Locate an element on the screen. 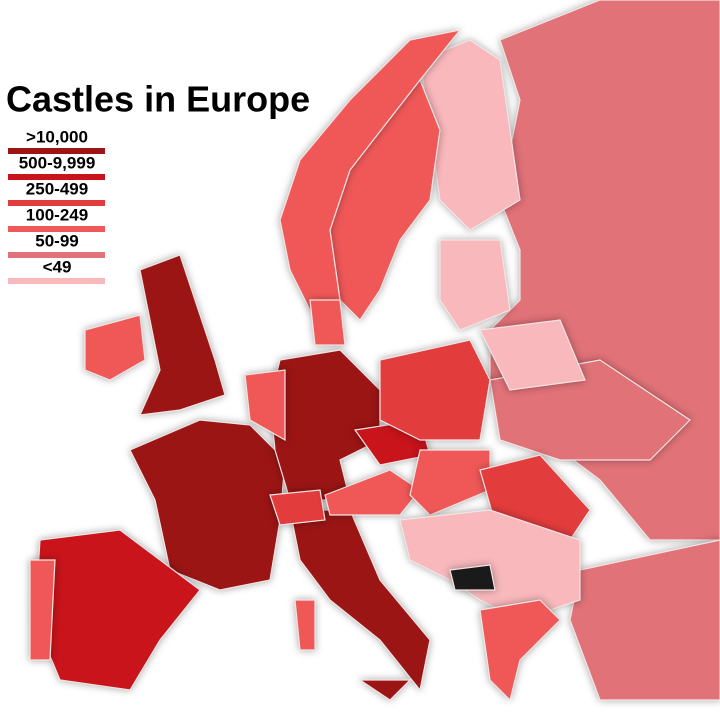 This screenshot has width=720, height=720. legend-label: >10,000 is located at coordinates (57, 136).